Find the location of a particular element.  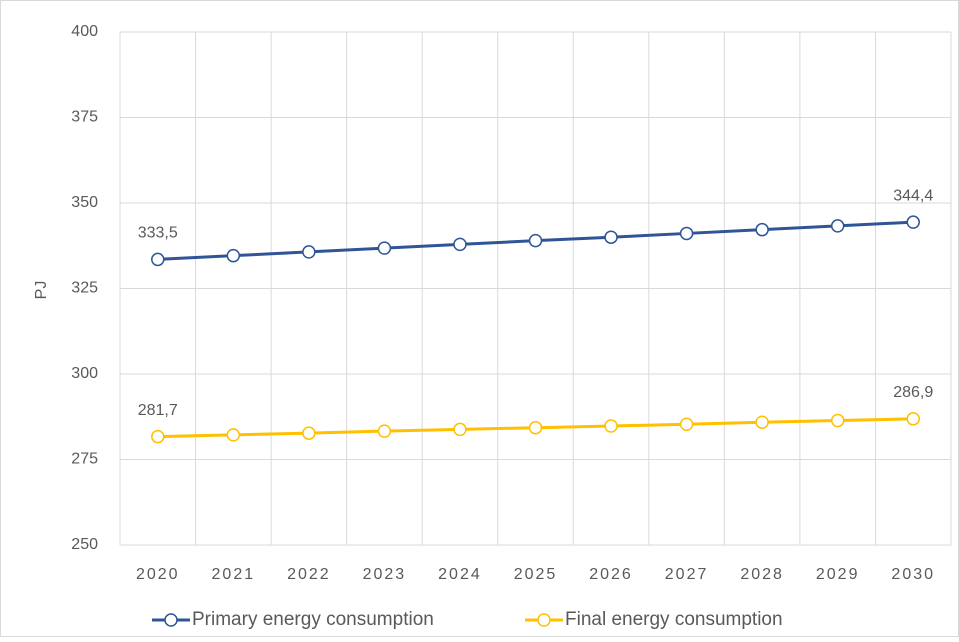

y-axis-label: PJ is located at coordinates (41, 290).